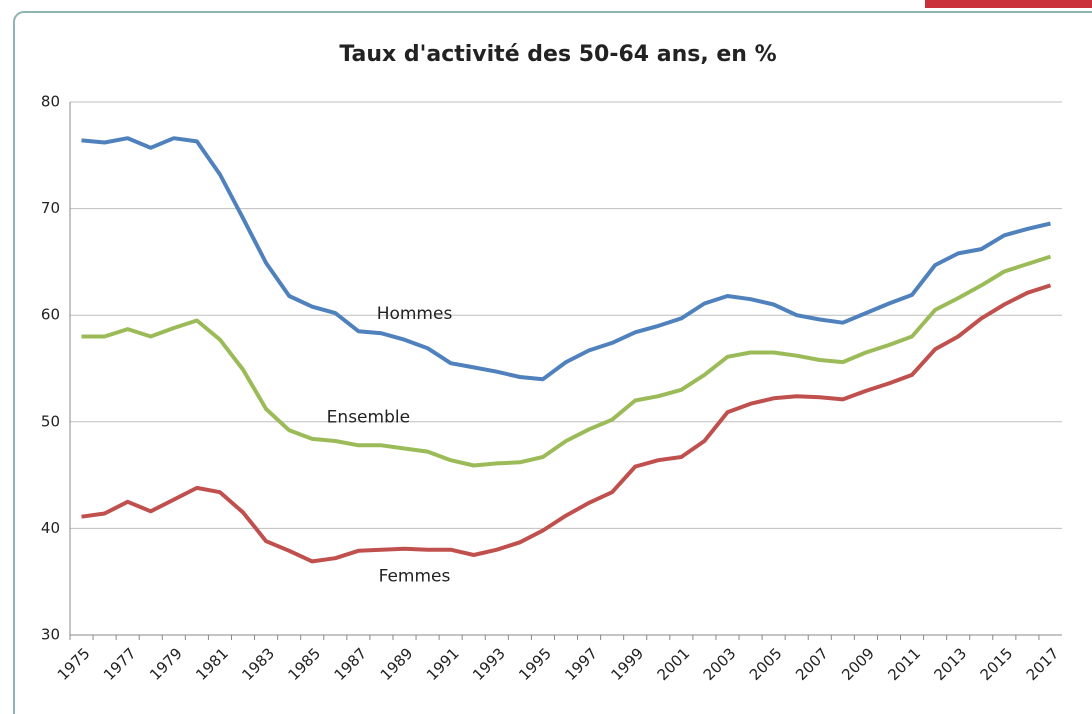  I want to click on y-tick-label: 40, so click(50, 528).